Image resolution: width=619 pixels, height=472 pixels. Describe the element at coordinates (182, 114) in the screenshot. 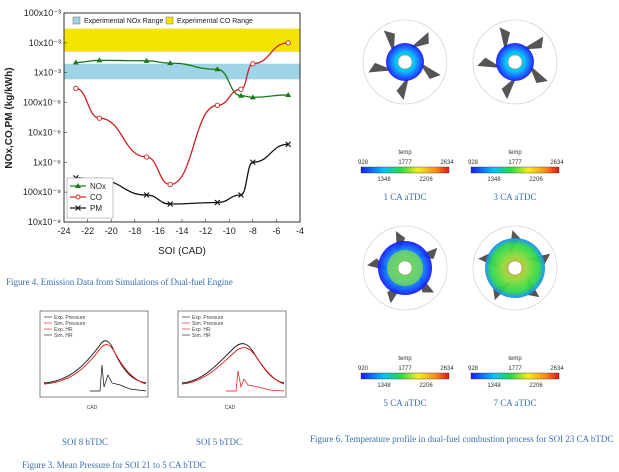

I see `series-line-co` at that location.